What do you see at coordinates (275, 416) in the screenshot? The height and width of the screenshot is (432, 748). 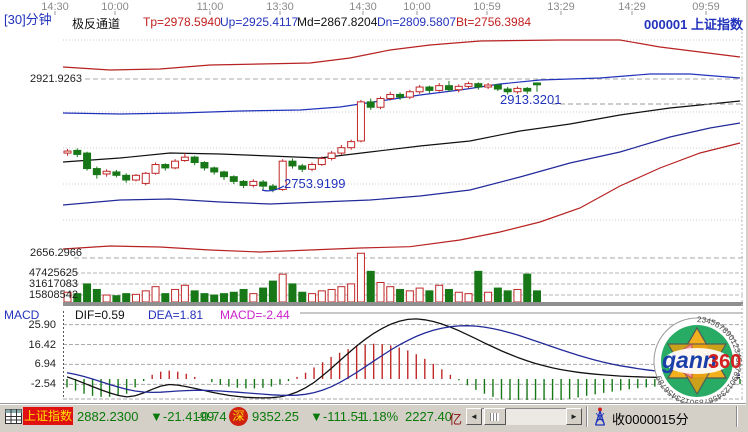 I see `sz-index-price: 9352.25` at bounding box center [275, 416].